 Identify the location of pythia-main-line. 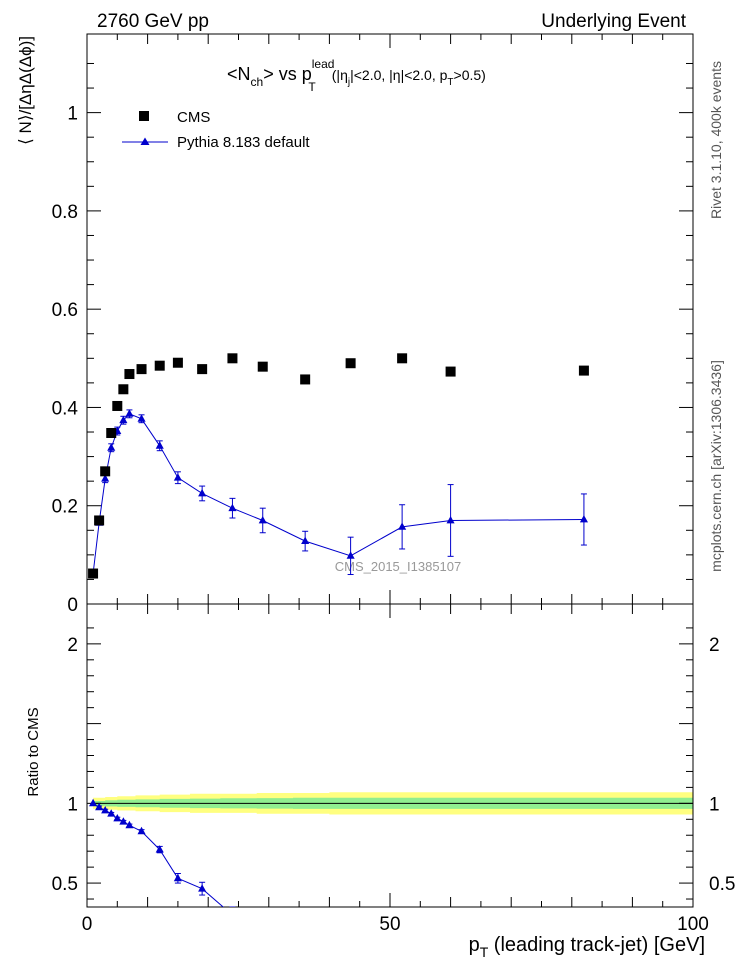
(338, 493).